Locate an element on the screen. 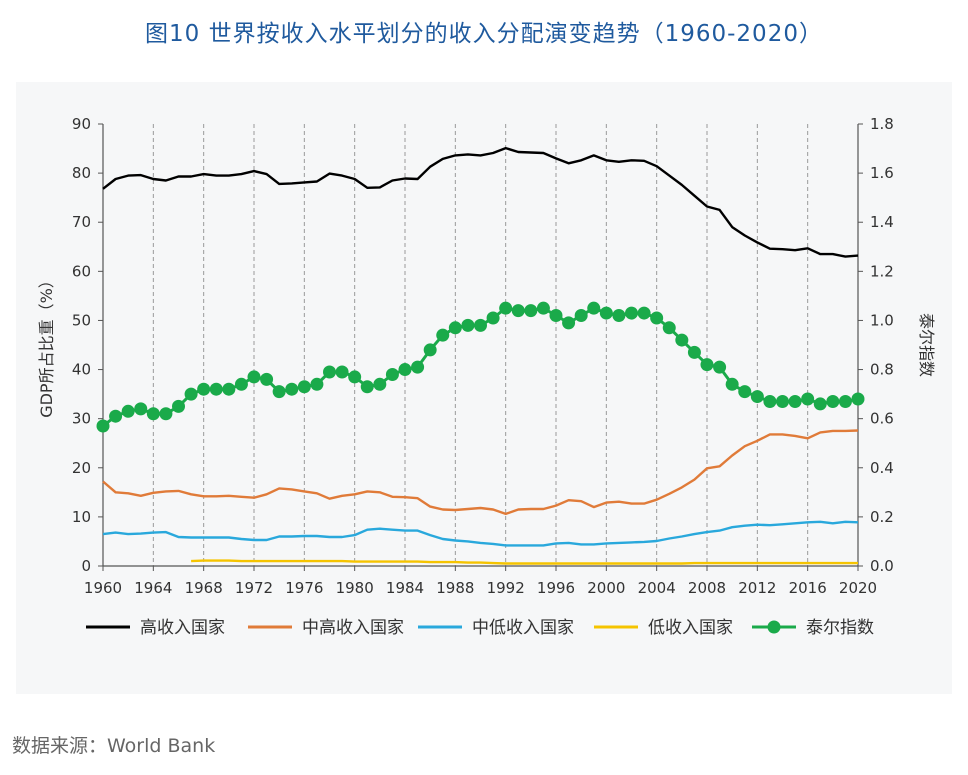  x-tick-label: 1972 is located at coordinates (254, 588).